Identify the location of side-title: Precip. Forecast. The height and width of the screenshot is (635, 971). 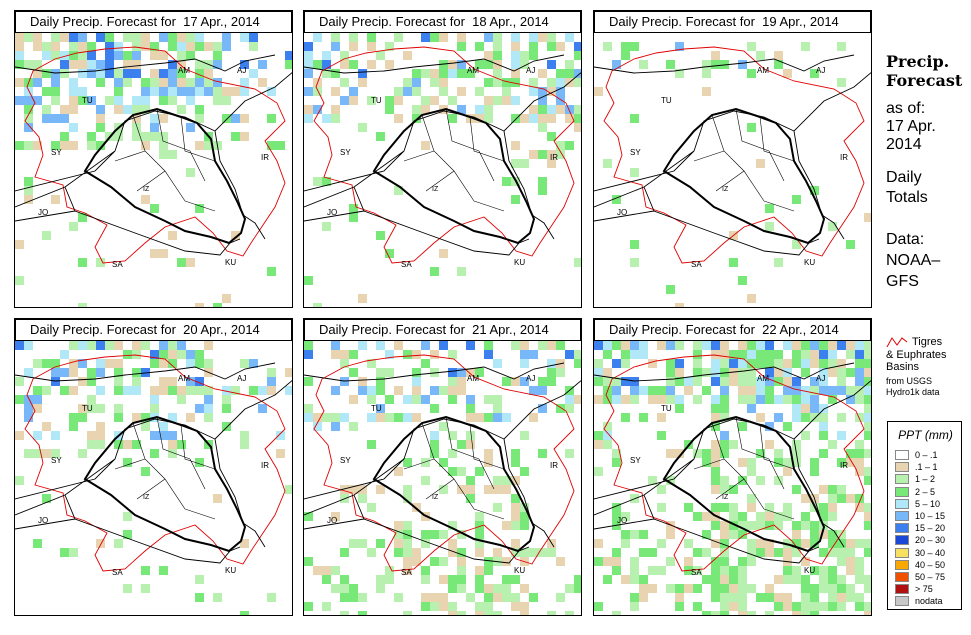
(924, 71).